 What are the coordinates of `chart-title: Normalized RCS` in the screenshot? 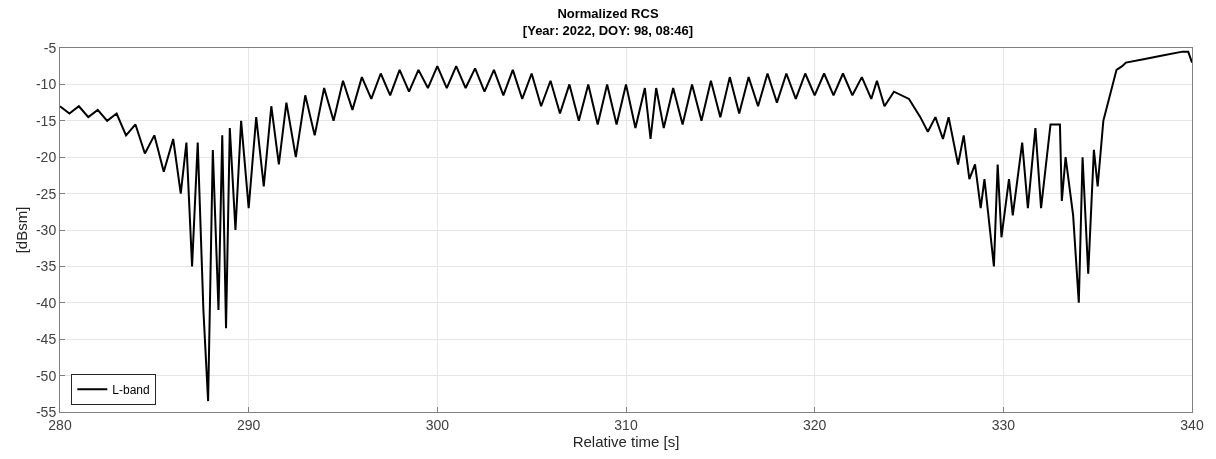 It's located at (608, 14).